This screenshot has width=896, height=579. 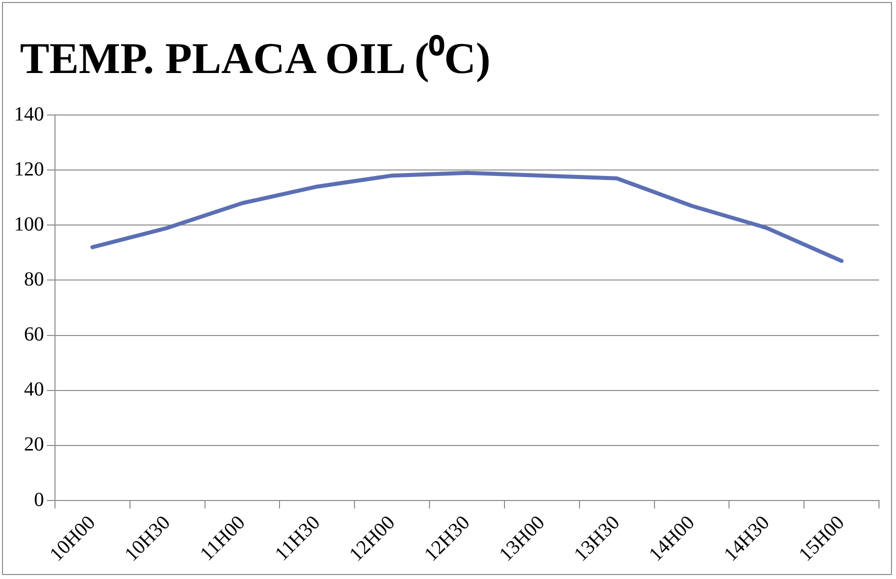 I want to click on y-tick-label: 20, so click(x=34, y=445).